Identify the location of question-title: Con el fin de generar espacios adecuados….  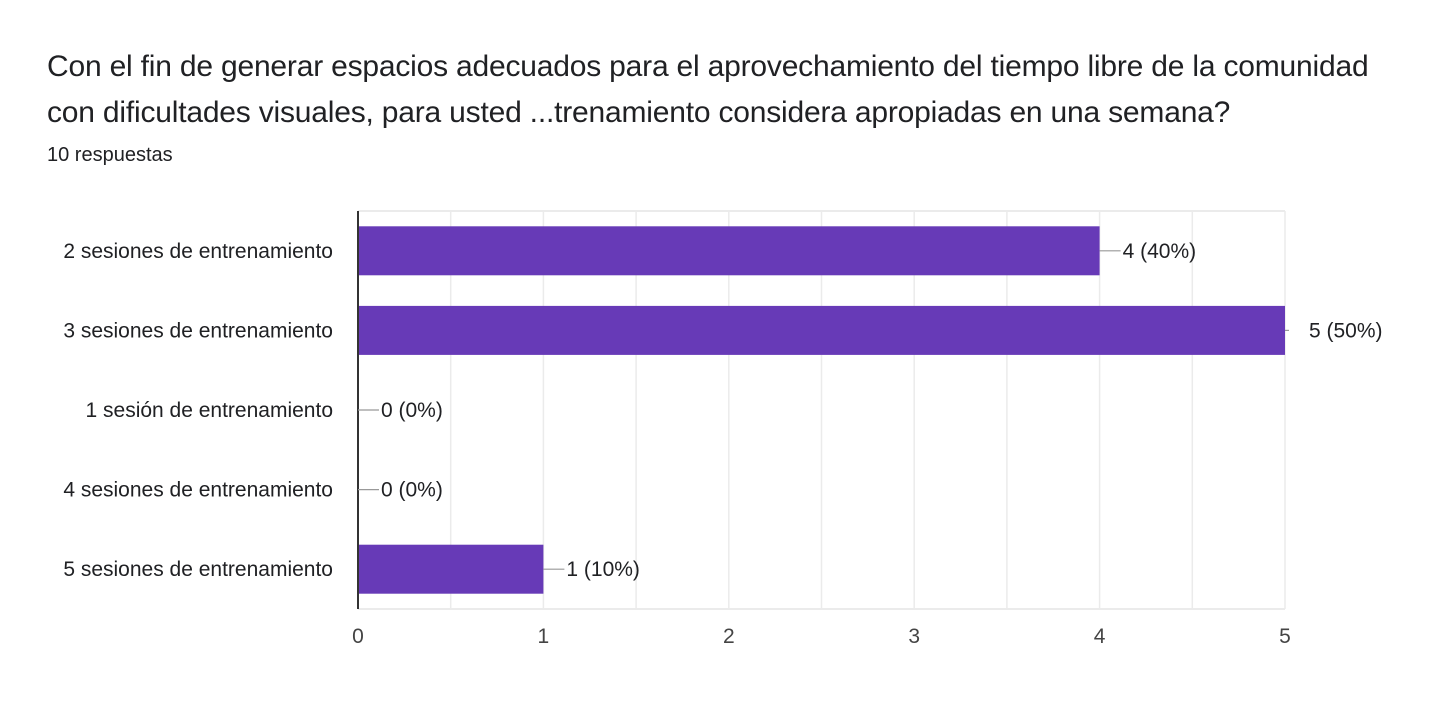
(708, 89).